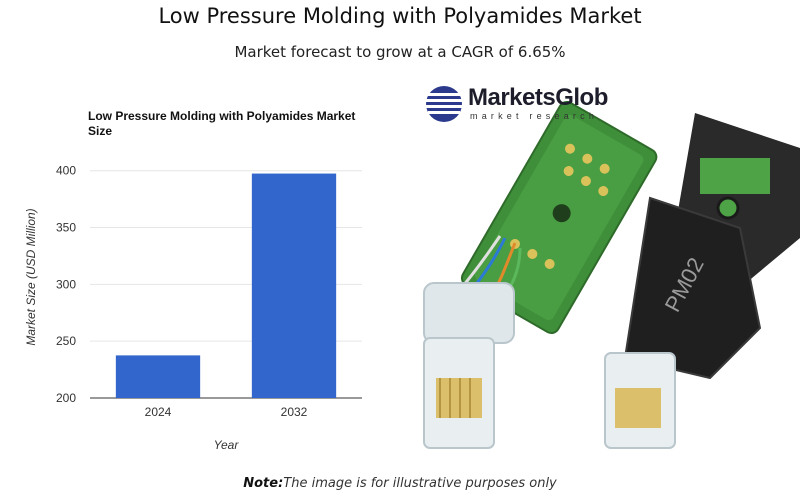 Image resolution: width=800 pixels, height=501 pixels. Describe the element at coordinates (534, 116) in the screenshot. I see `brand-tagline: market research` at that location.